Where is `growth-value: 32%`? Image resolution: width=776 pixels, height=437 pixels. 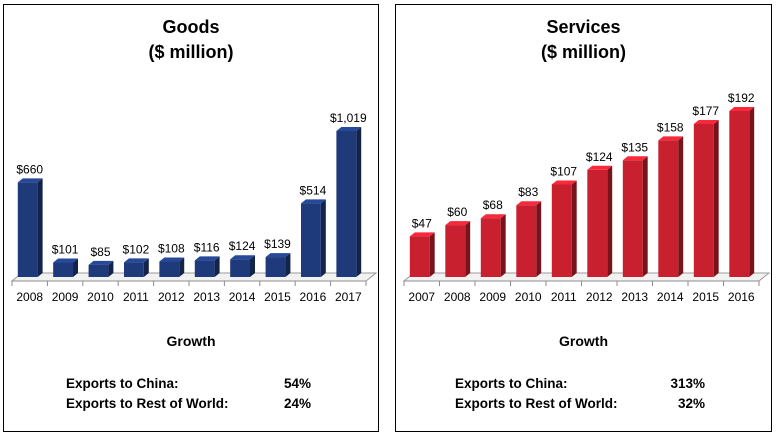
growth-value: 32% is located at coordinates (691, 403).